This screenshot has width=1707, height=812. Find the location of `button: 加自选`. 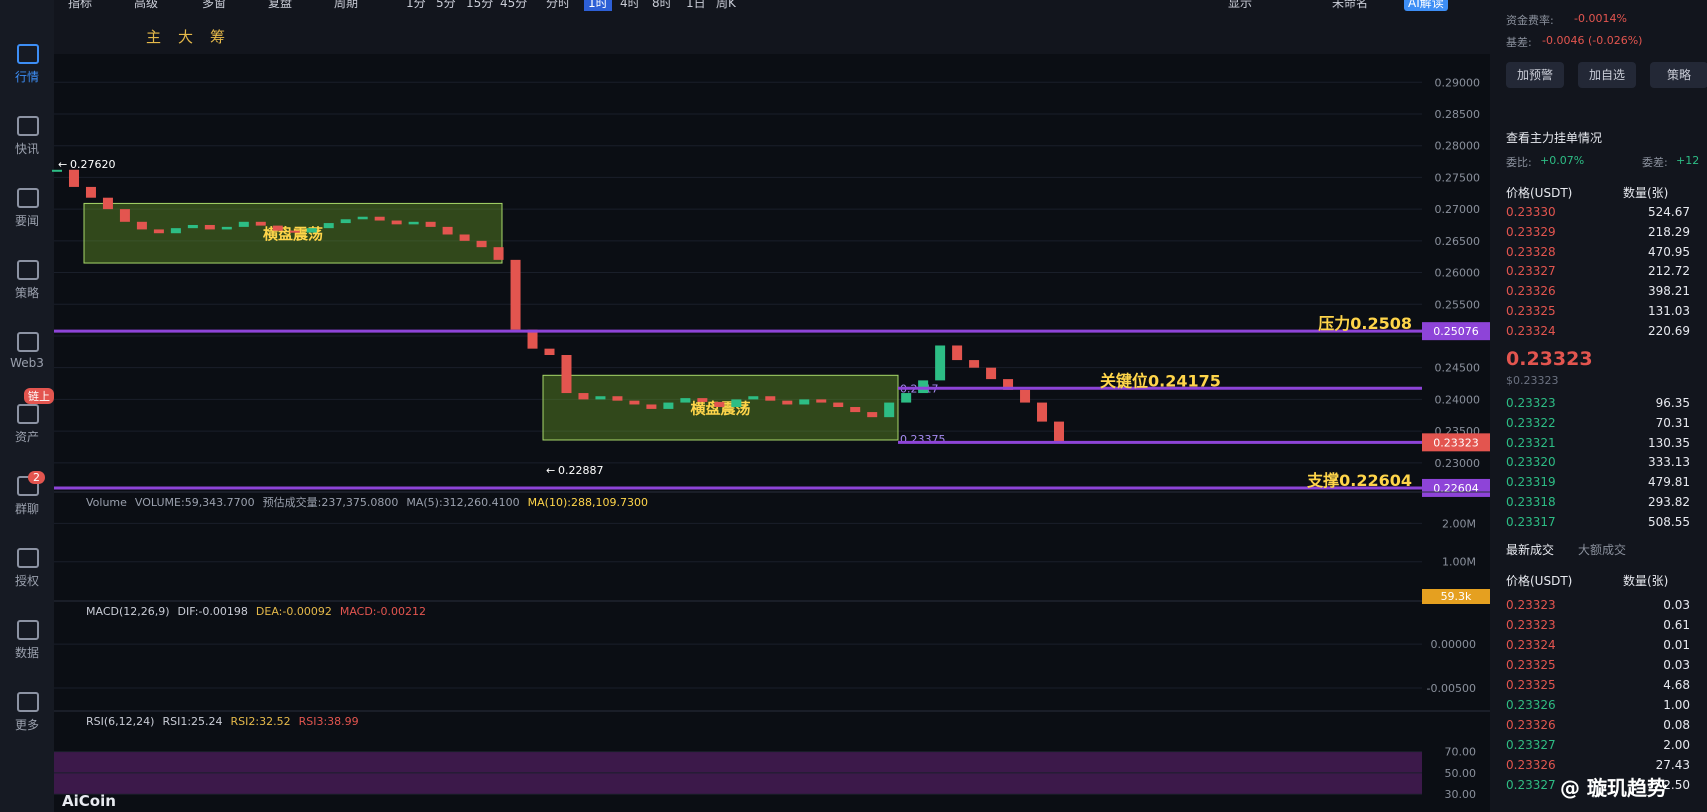

button: 加自选 is located at coordinates (1607, 75).